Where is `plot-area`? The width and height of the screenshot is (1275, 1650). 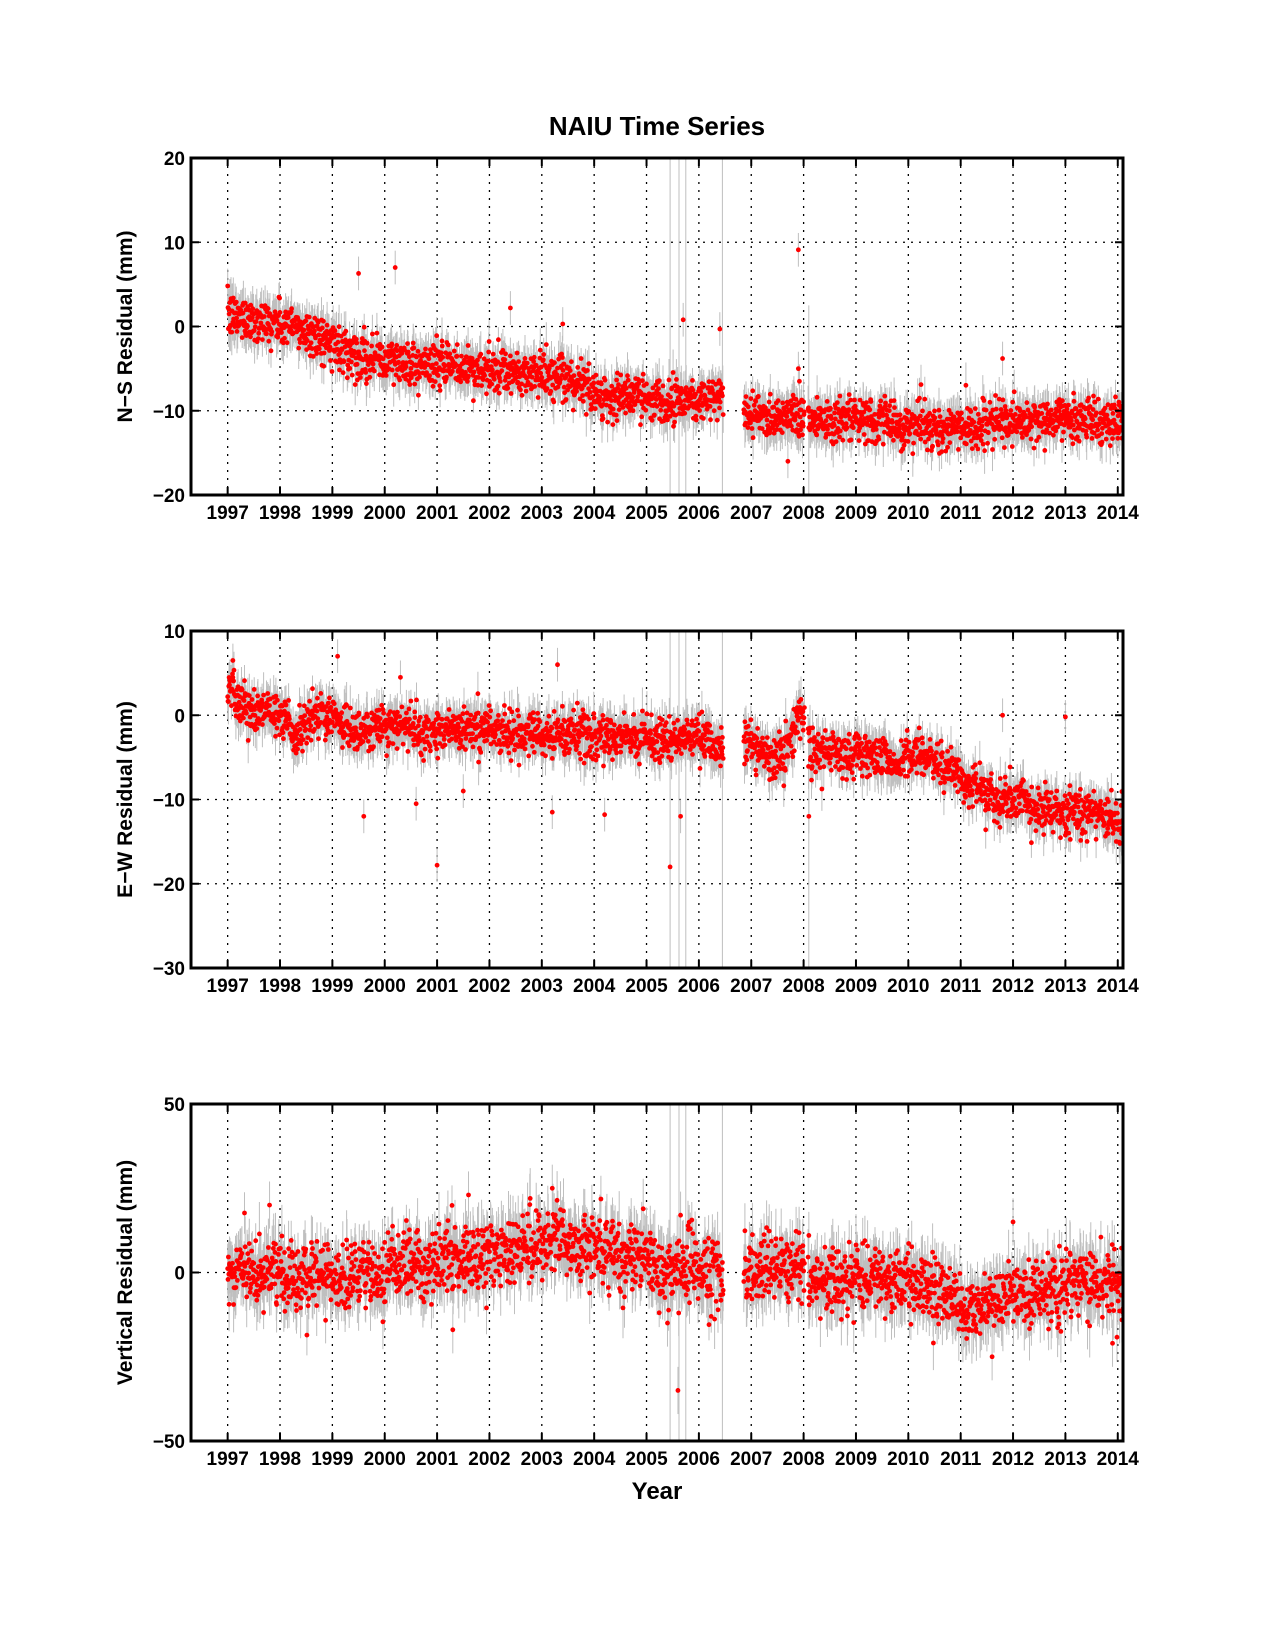
plot-area is located at coordinates (674, 799).